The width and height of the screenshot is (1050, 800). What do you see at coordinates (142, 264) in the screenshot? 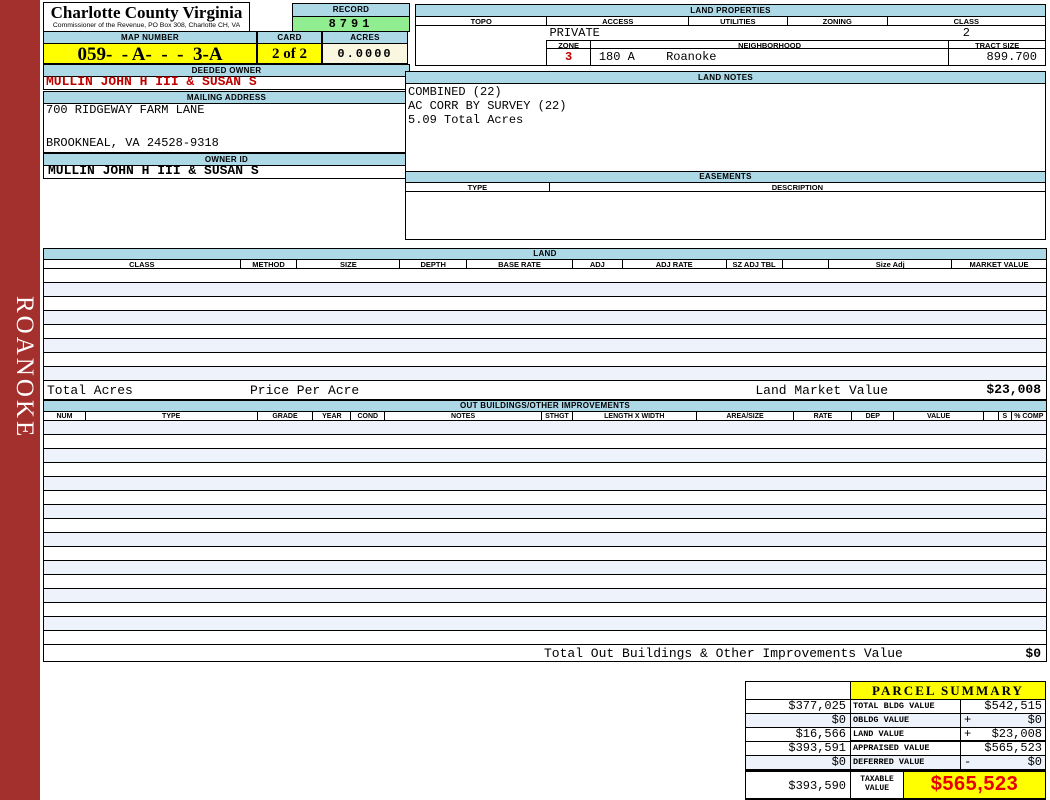
I see `land-col-class: CLASS` at bounding box center [142, 264].